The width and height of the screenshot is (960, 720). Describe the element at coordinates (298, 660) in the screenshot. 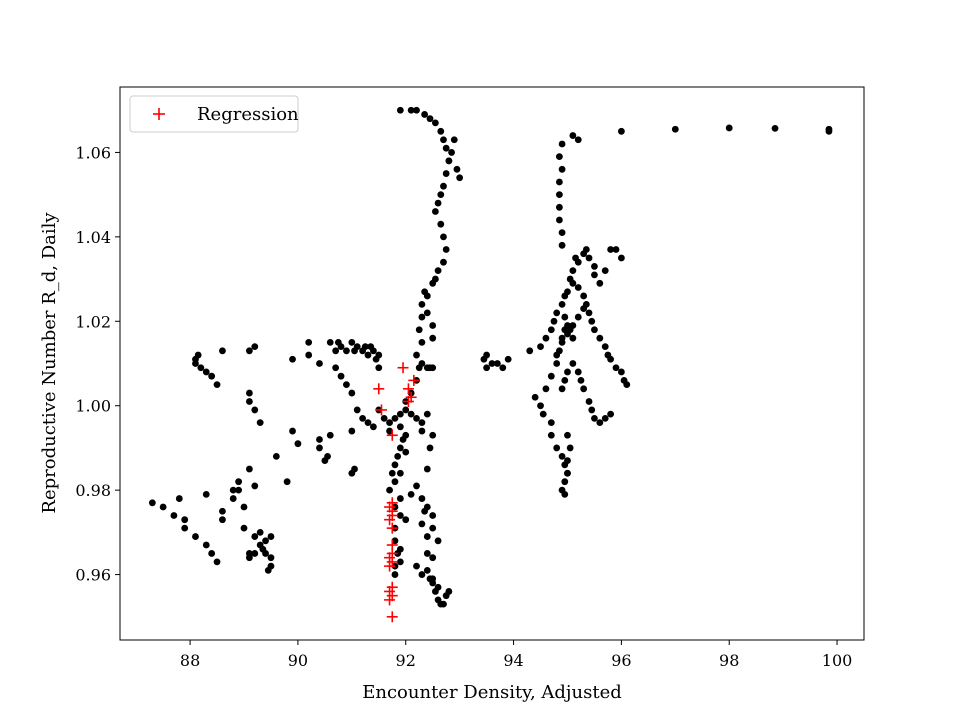

I see `x-tick-label: 90` at that location.